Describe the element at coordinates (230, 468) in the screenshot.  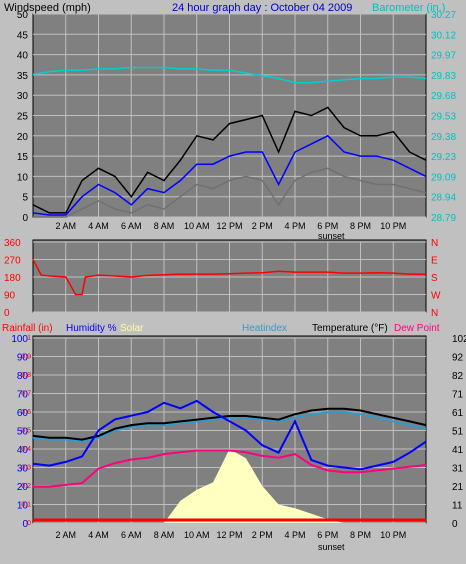
I see `dewpoint-series` at that location.